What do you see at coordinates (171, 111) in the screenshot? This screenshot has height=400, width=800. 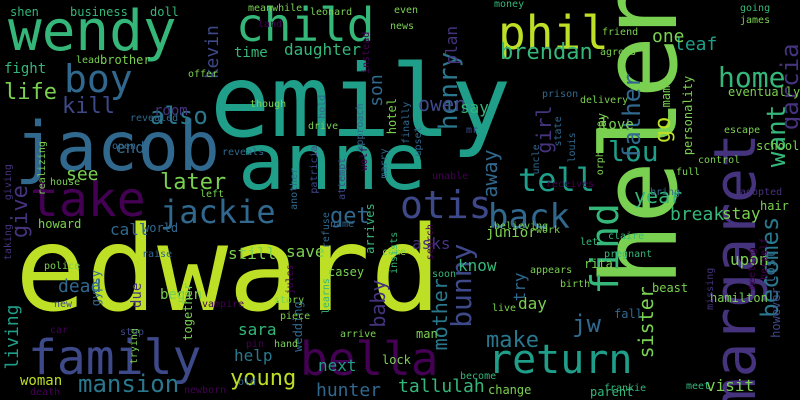 I see `word-room: room` at bounding box center [171, 111].